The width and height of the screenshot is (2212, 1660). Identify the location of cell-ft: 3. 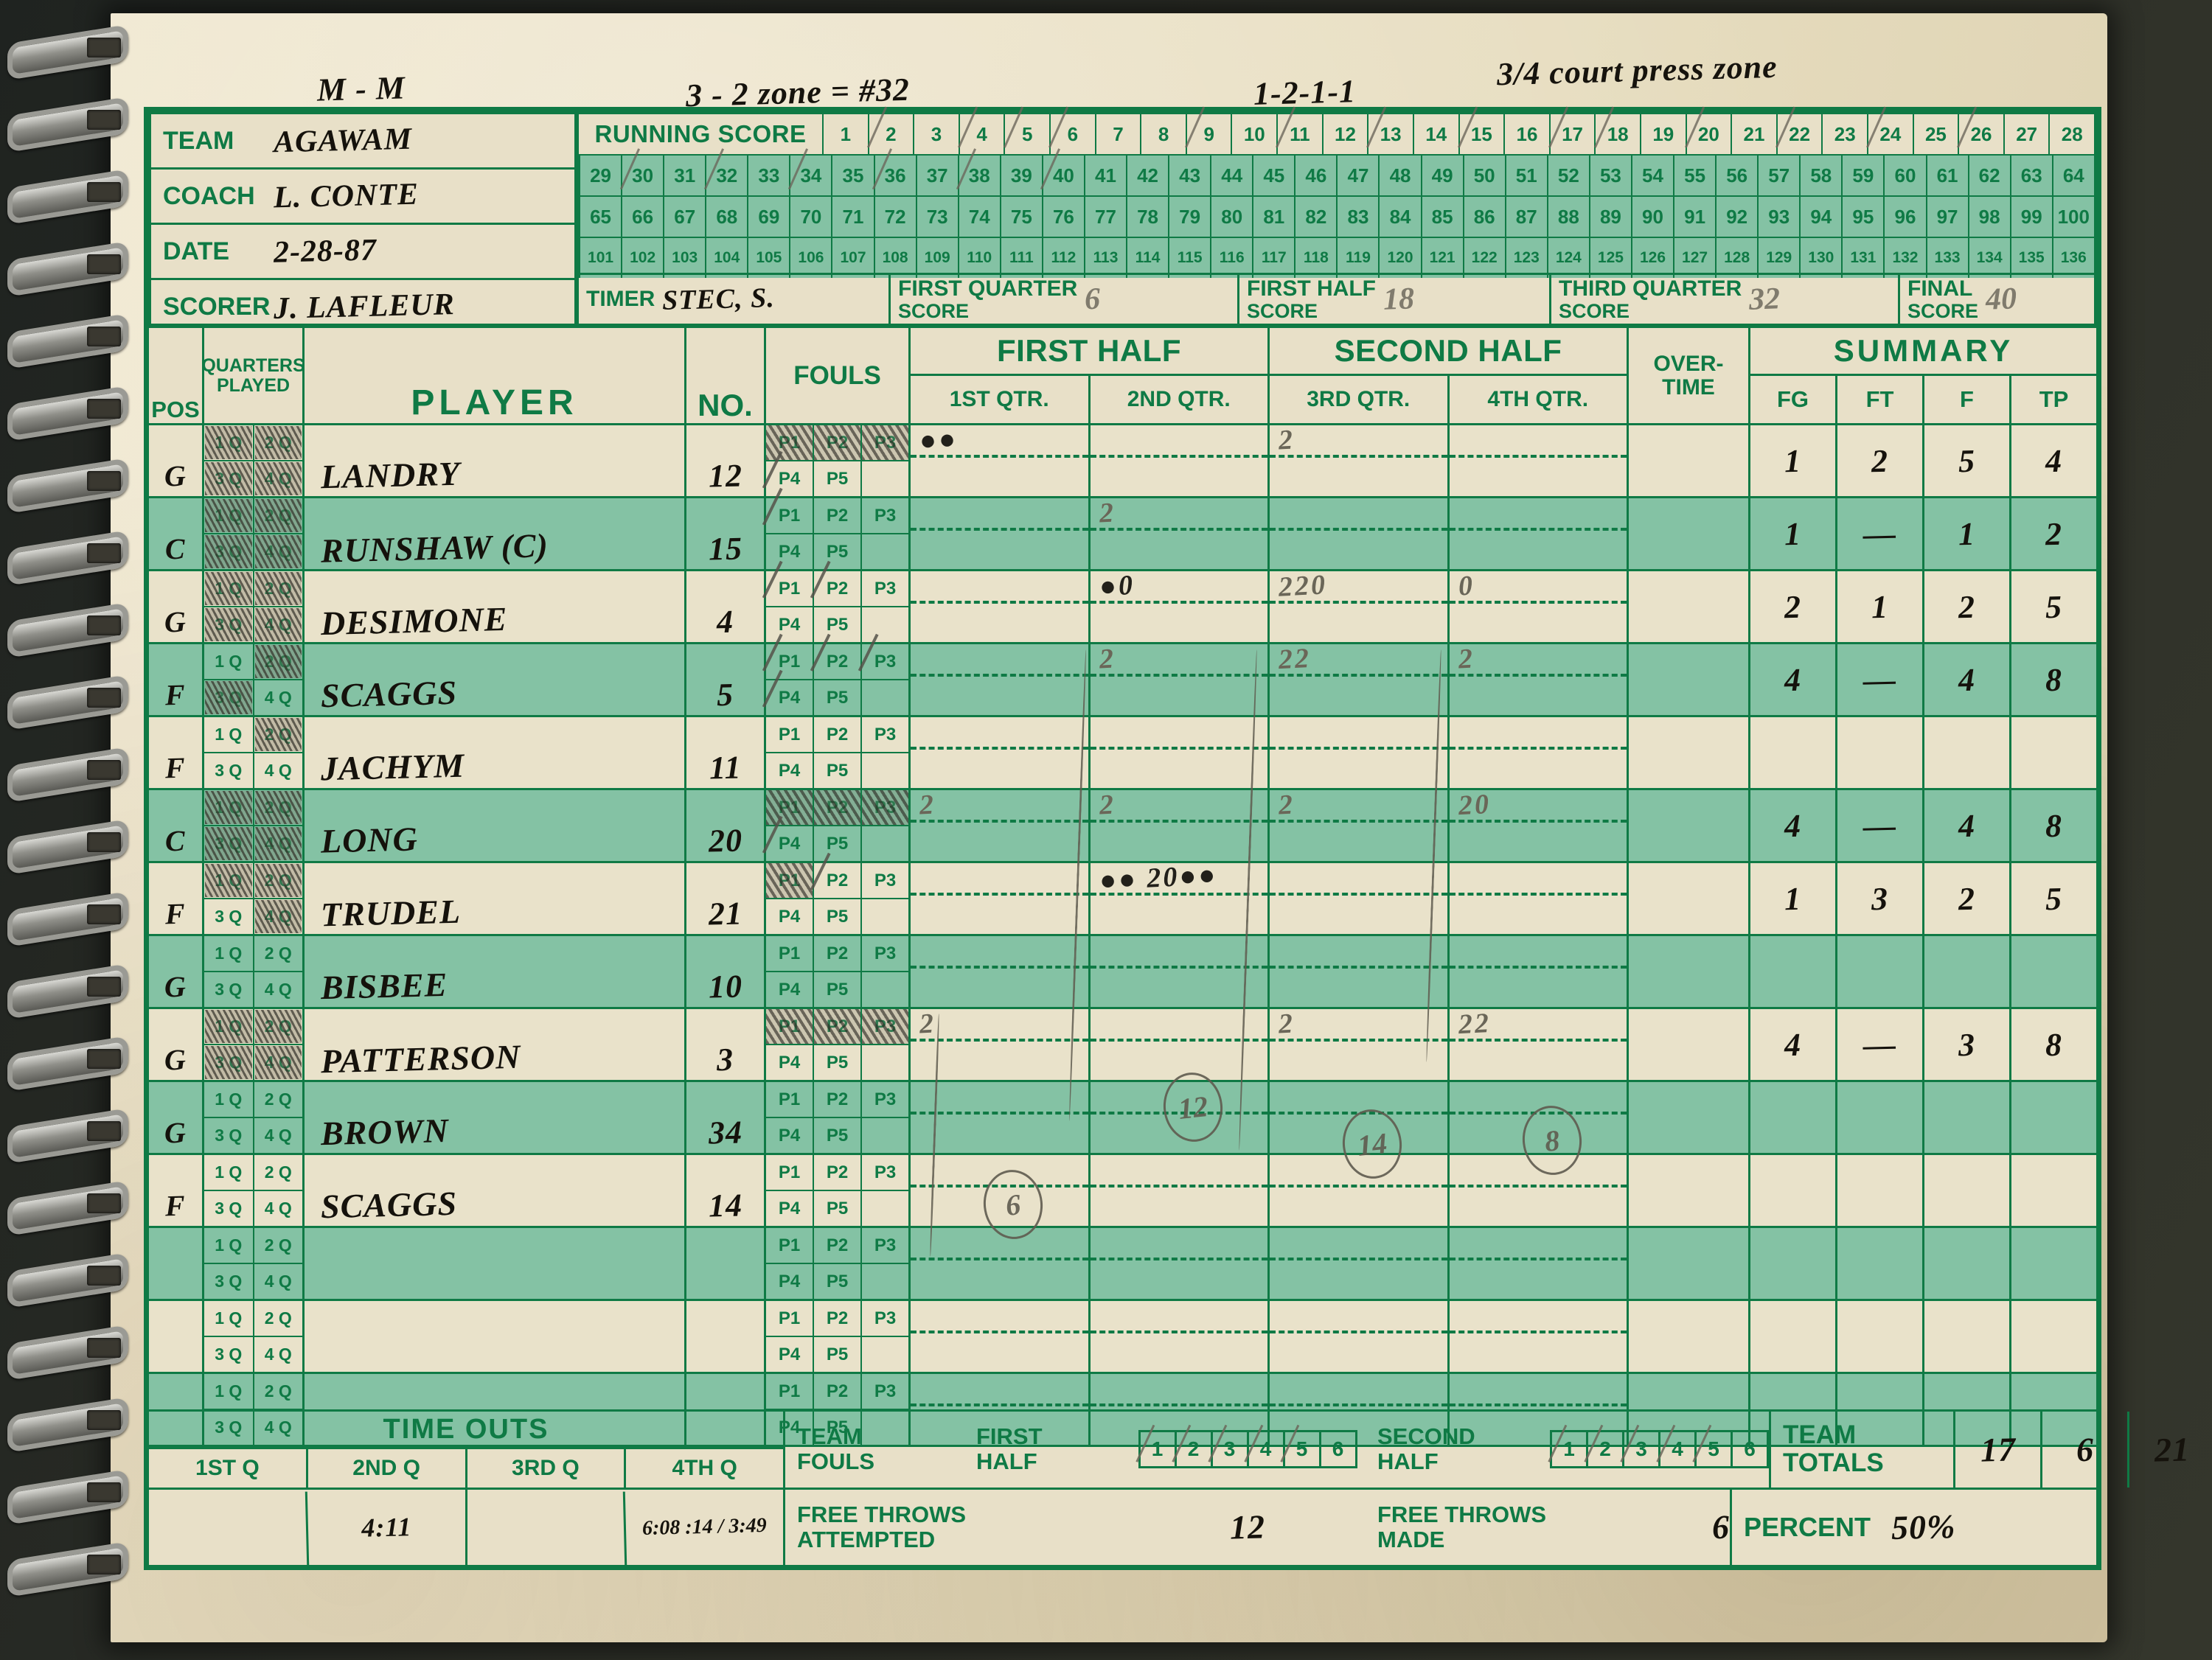
(1878, 898).